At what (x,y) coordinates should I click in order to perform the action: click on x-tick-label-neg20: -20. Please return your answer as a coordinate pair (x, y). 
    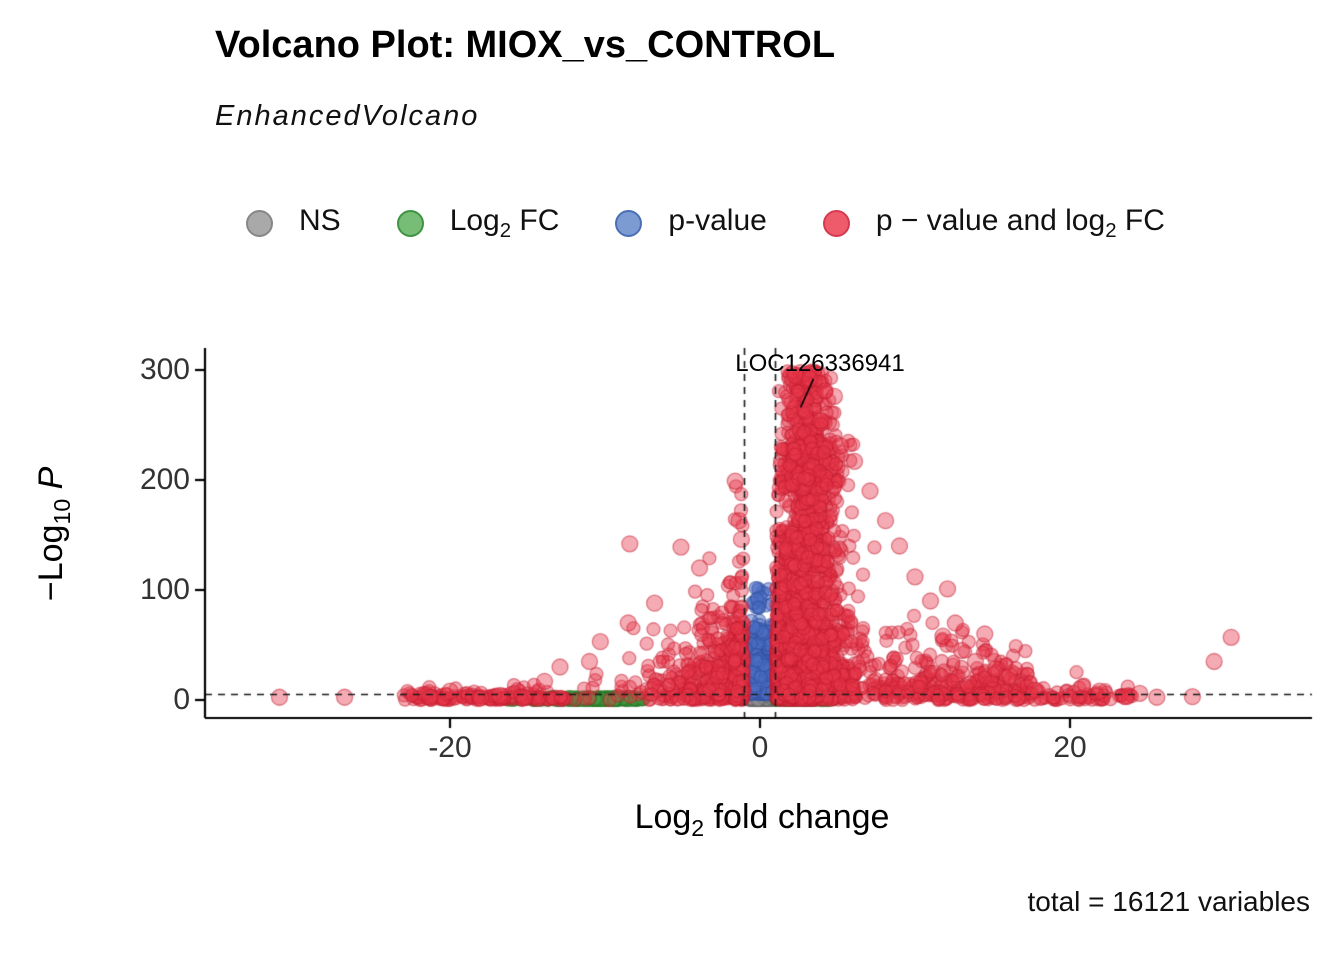
    Looking at the image, I should click on (450, 747).